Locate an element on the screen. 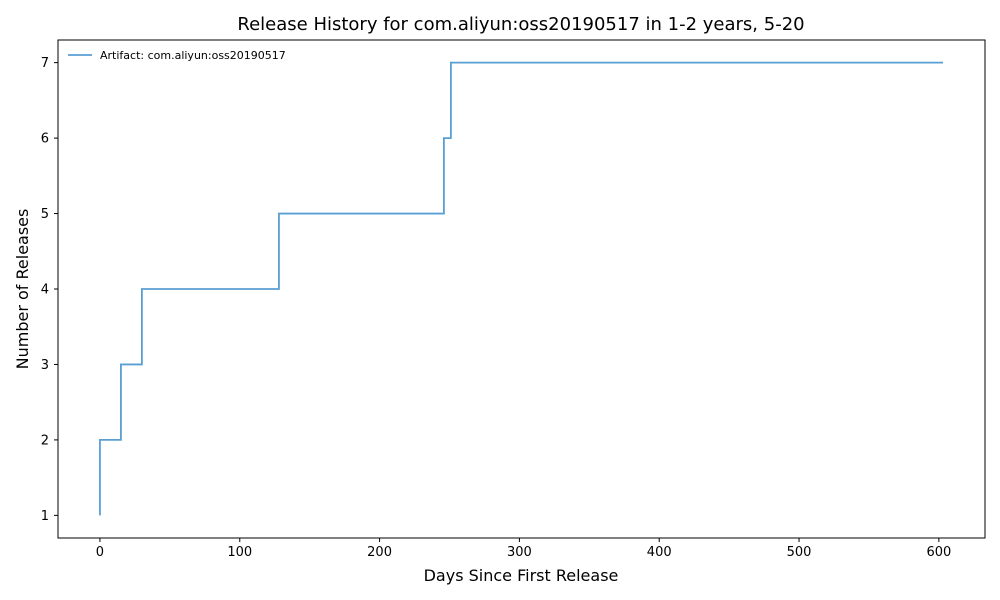 This screenshot has height=600, width=1000. legend-label: Artifact: com.aliyun:oss20190517 is located at coordinates (193, 55).